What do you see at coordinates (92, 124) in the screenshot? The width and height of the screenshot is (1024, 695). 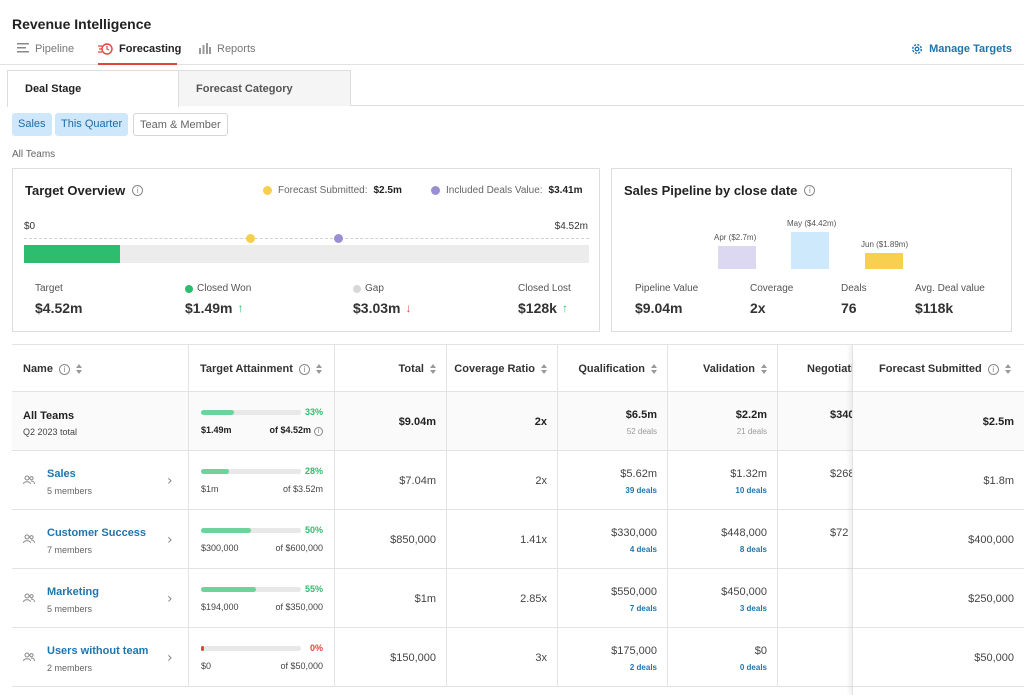 I see `filter-chip-this-quarter: This Quarter` at bounding box center [92, 124].